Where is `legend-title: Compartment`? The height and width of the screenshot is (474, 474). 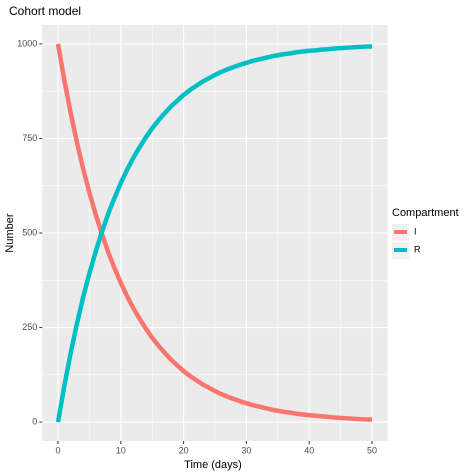
legend-title: Compartment is located at coordinates (425, 213).